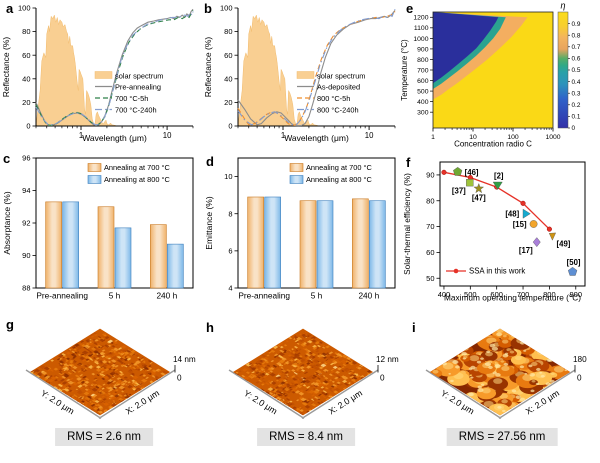 The image size is (600, 463). Describe the element at coordinates (552, 236) in the screenshot. I see `tri-downleft-marker` at that location.